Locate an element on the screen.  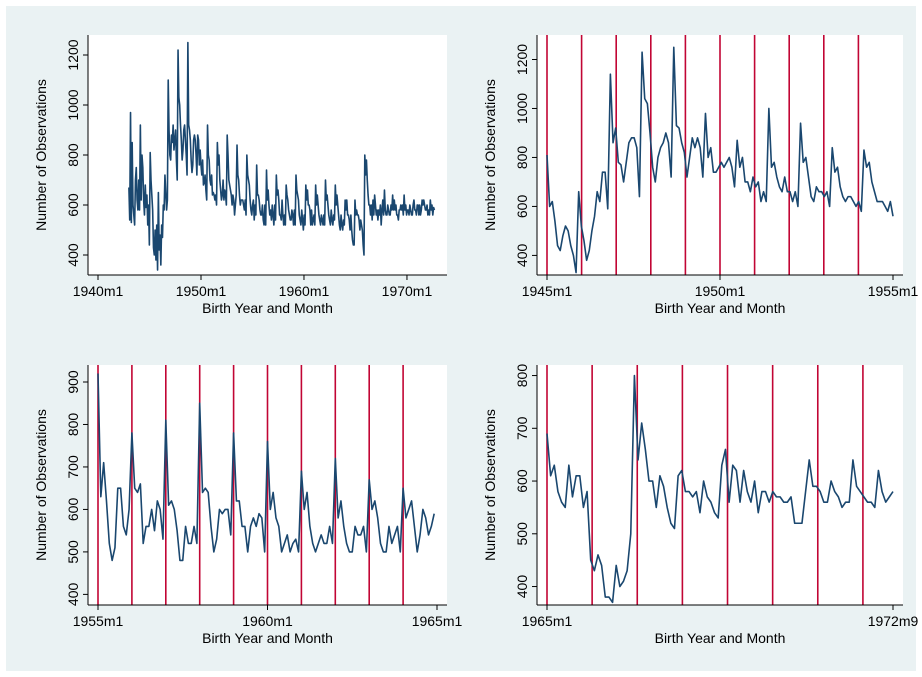
x-tick-label: 1940m1 is located at coordinates (98, 291).